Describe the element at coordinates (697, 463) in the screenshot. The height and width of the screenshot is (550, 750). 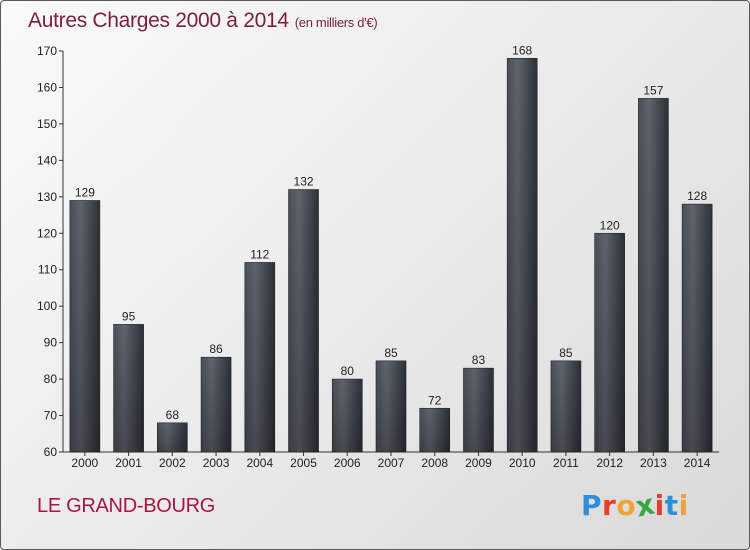
I see `x-tick-label: 2014` at that location.